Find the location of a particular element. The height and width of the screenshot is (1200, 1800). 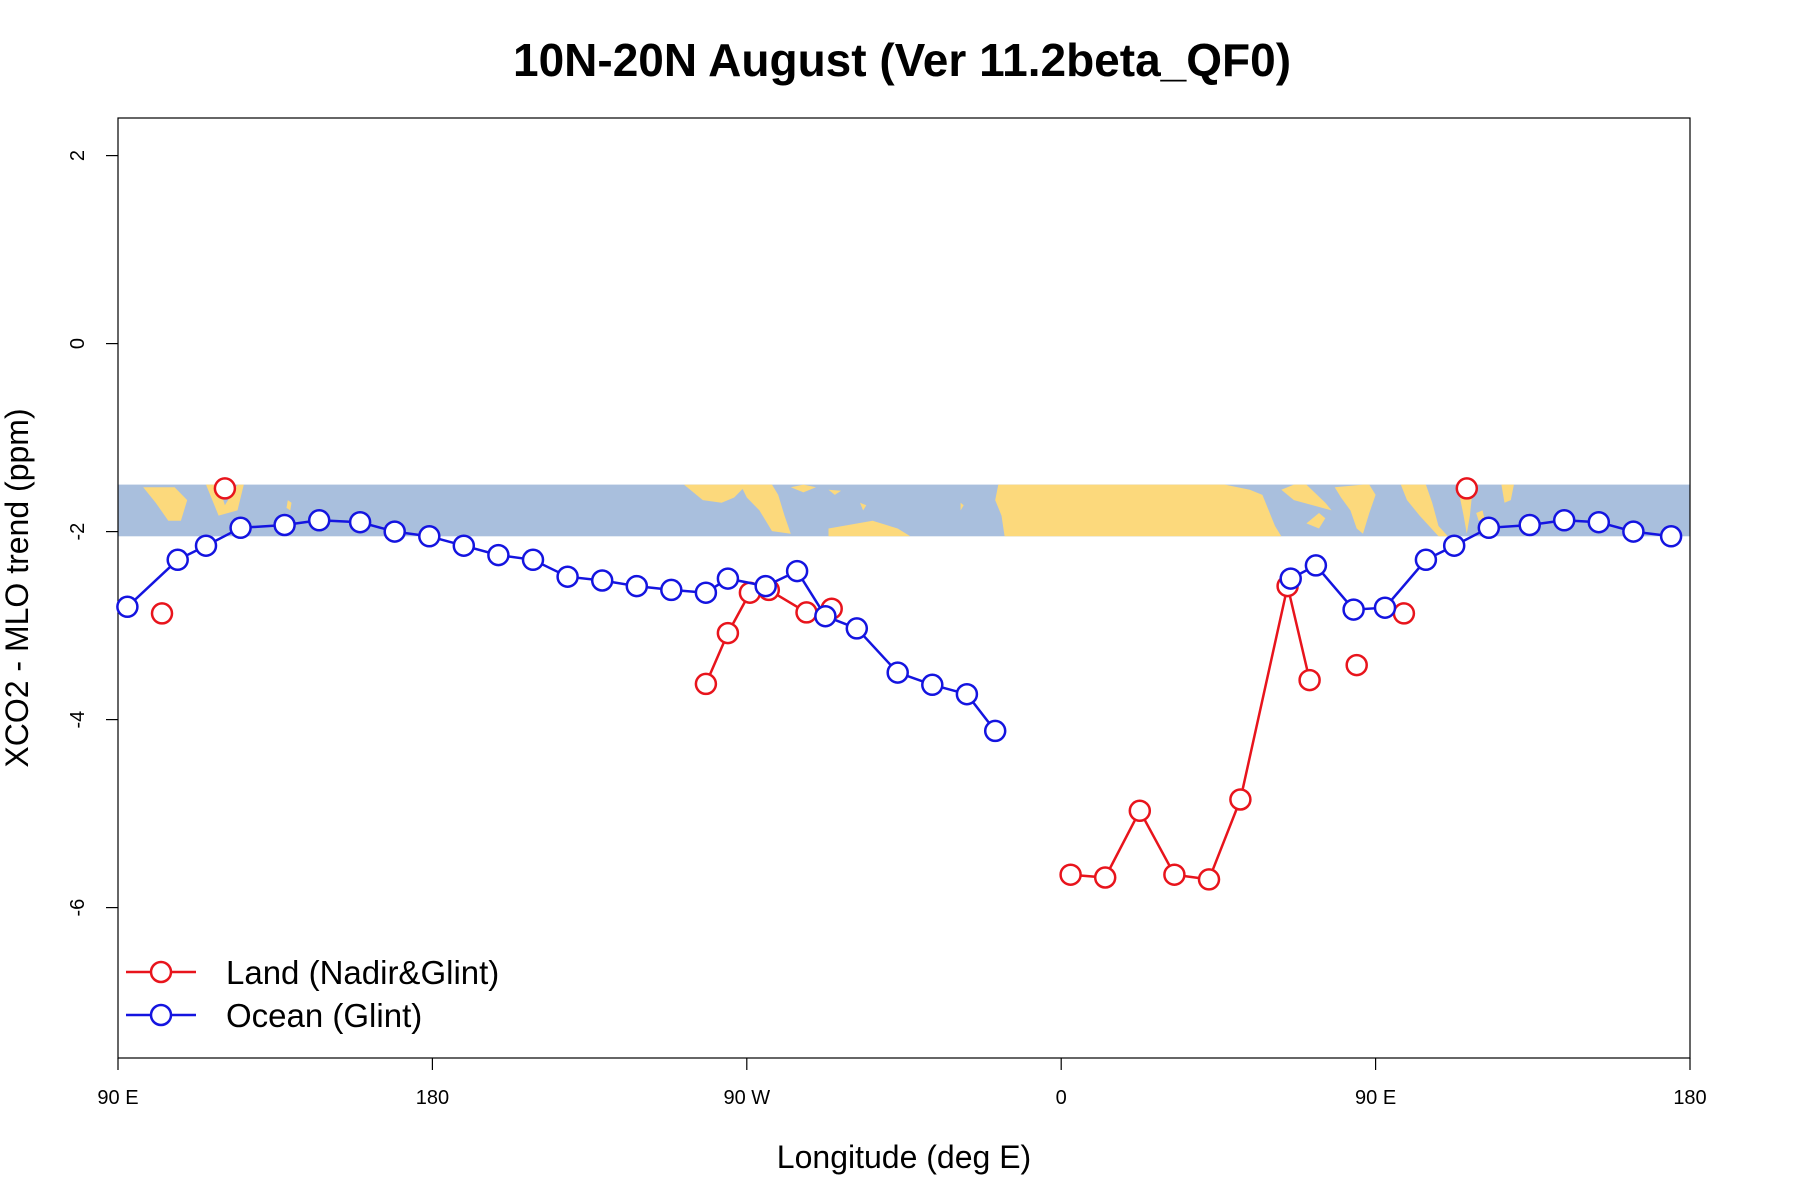

y-tick-label-1: 0 is located at coordinates (78, 343).